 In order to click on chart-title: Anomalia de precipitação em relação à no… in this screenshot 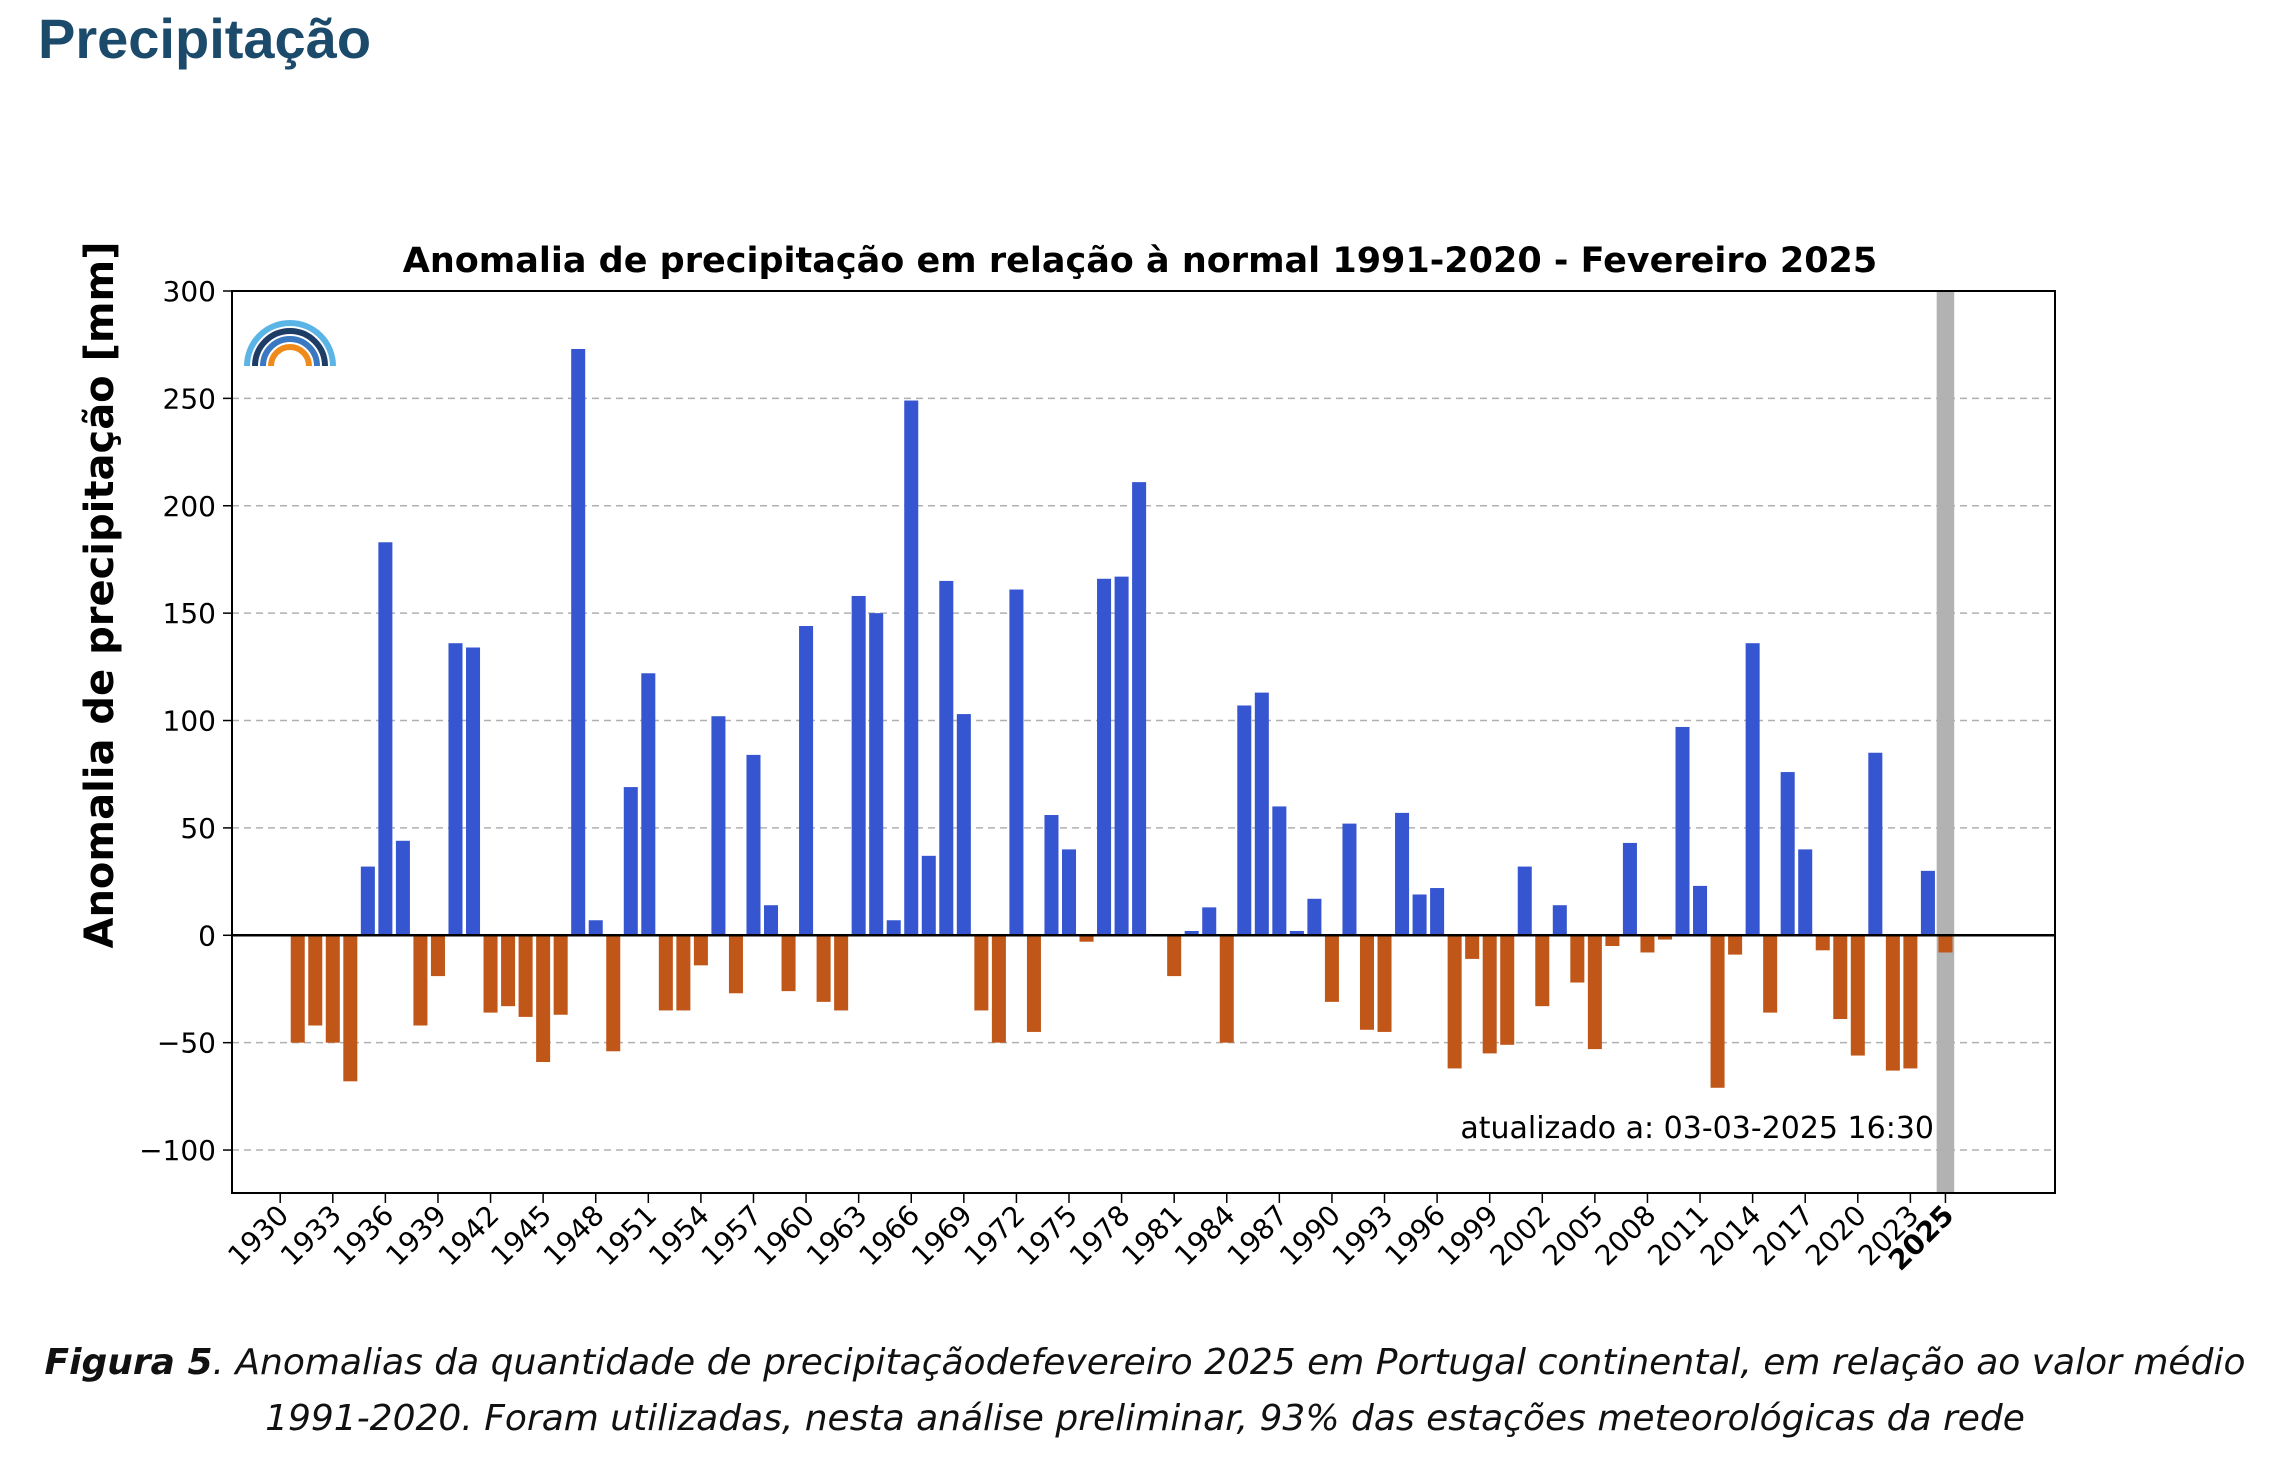, I will do `click(1140, 261)`.